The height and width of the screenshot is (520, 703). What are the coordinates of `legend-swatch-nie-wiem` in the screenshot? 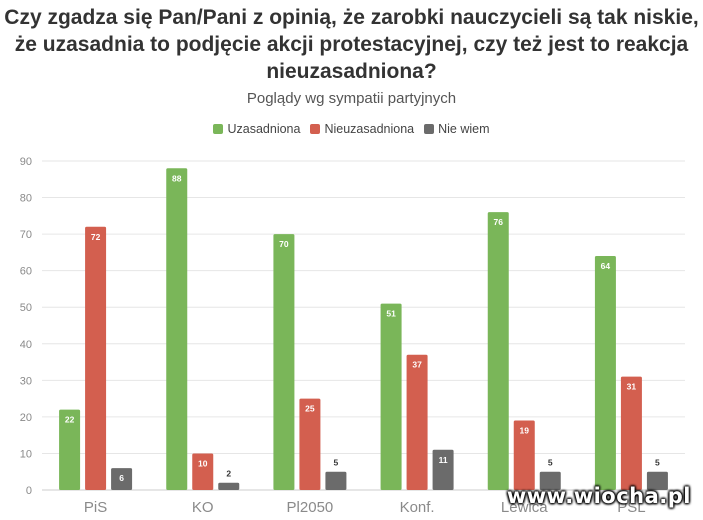 It's located at (429, 129).